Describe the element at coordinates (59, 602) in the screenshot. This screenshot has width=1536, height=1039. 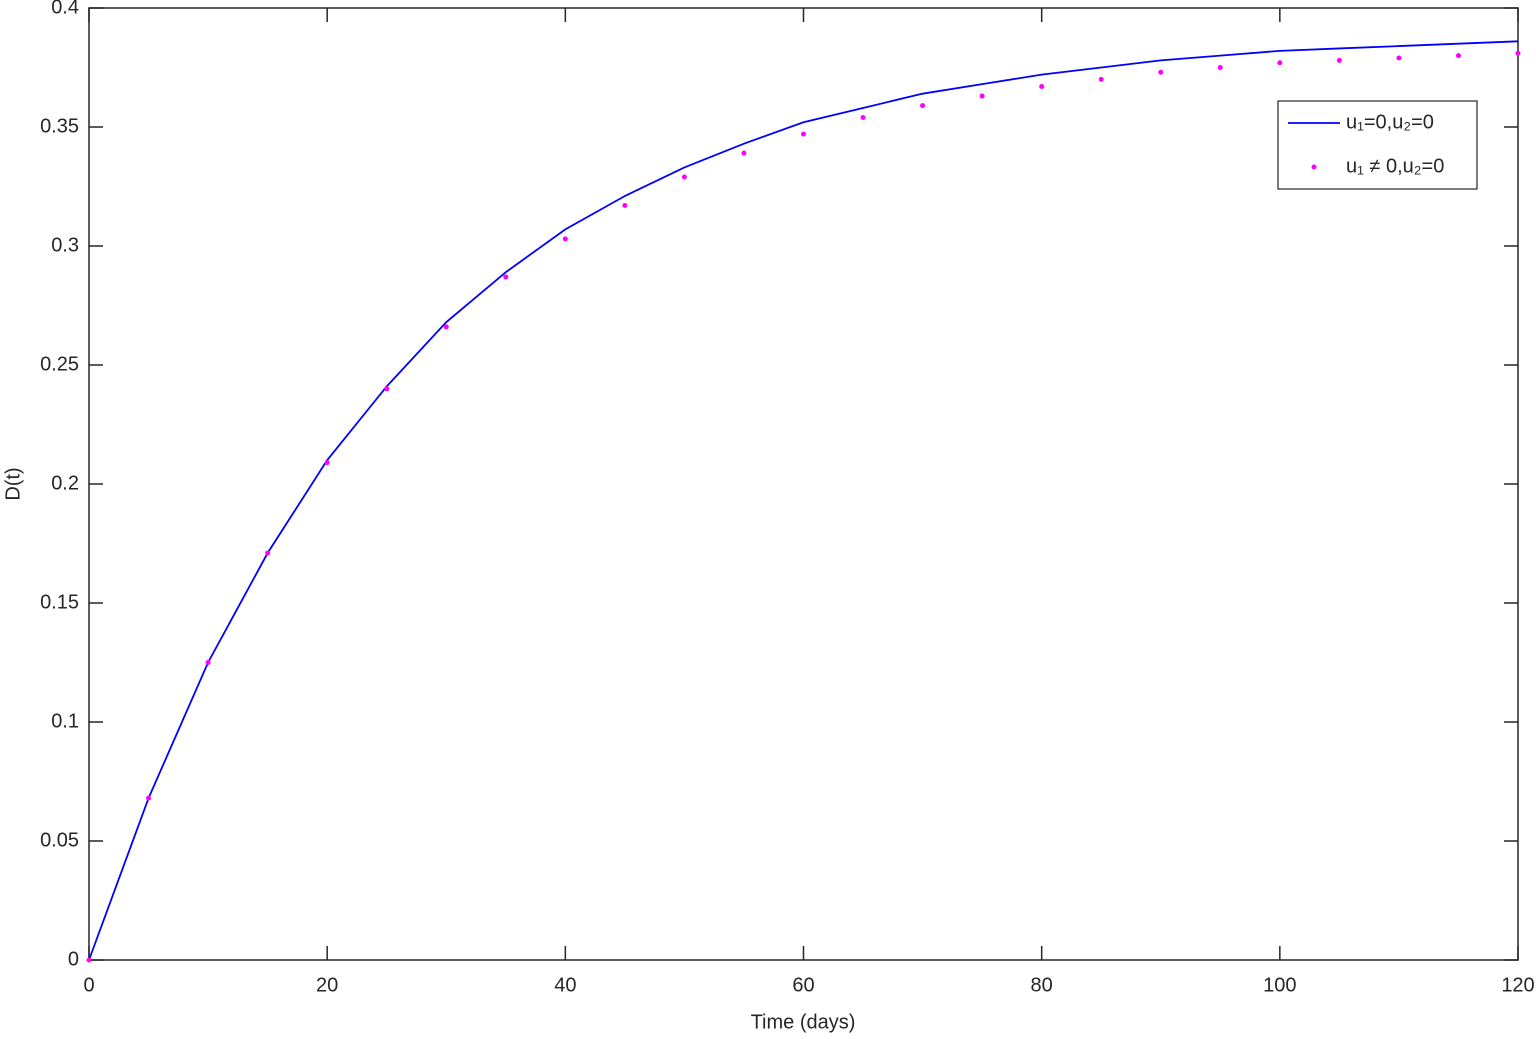
I see `y-tick-label: 0.15` at that location.